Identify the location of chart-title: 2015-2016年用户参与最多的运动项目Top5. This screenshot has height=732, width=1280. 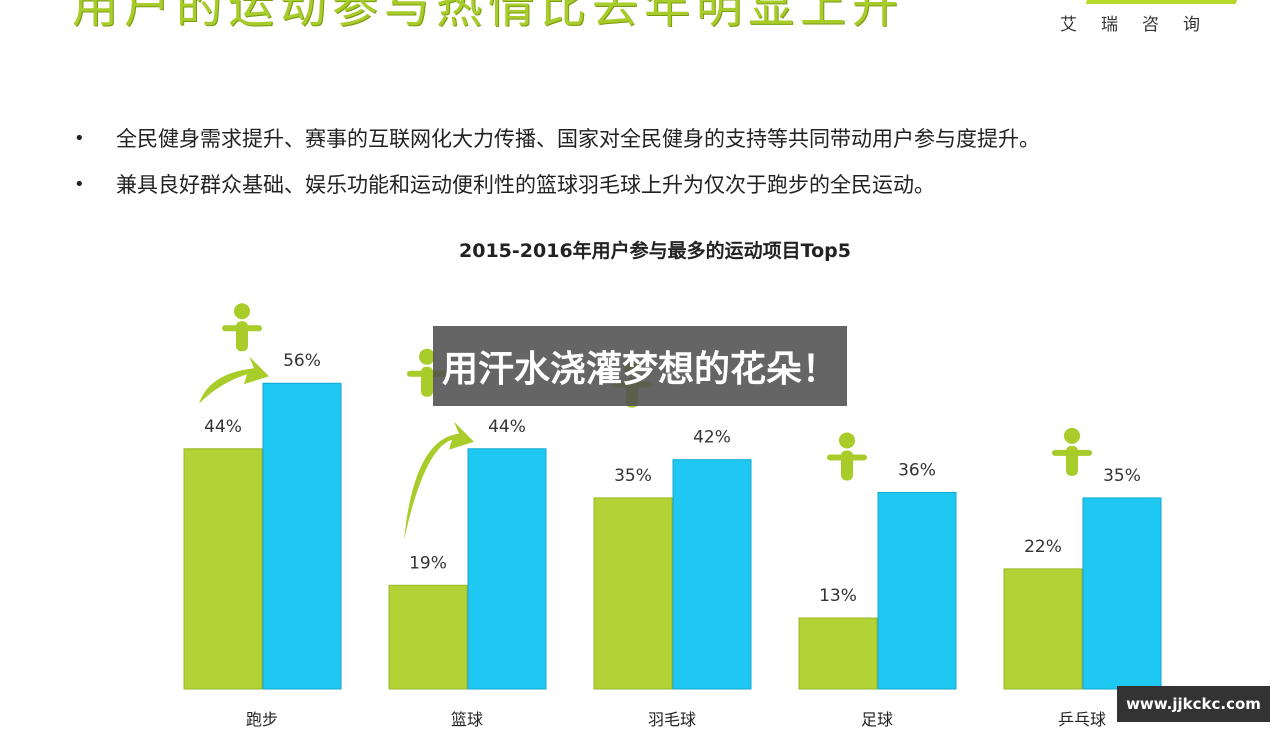
(655, 250).